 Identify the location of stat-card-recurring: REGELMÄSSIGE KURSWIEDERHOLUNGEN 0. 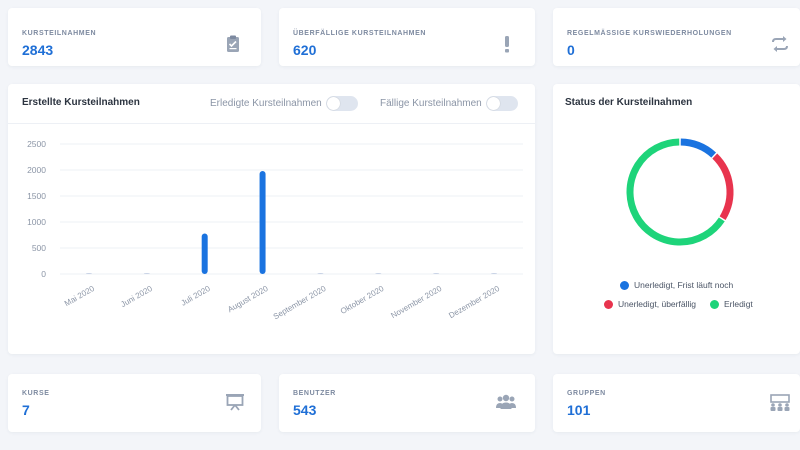
(676, 37).